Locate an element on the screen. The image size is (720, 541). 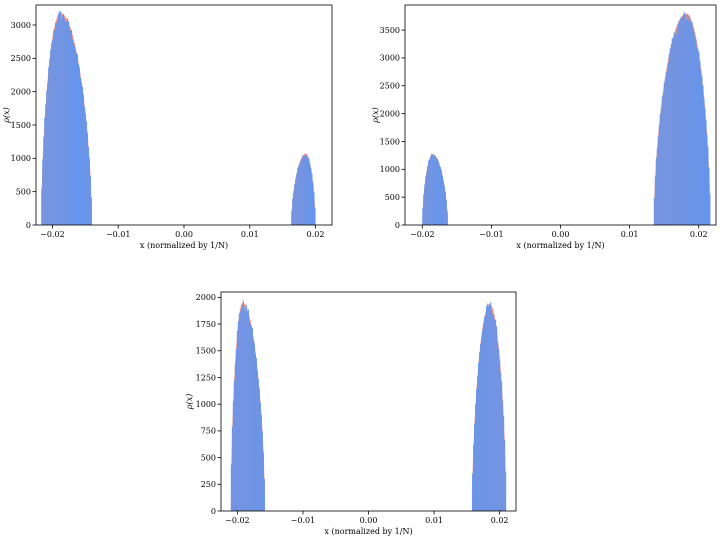
y-tick-label: 500 is located at coordinates (208, 457).